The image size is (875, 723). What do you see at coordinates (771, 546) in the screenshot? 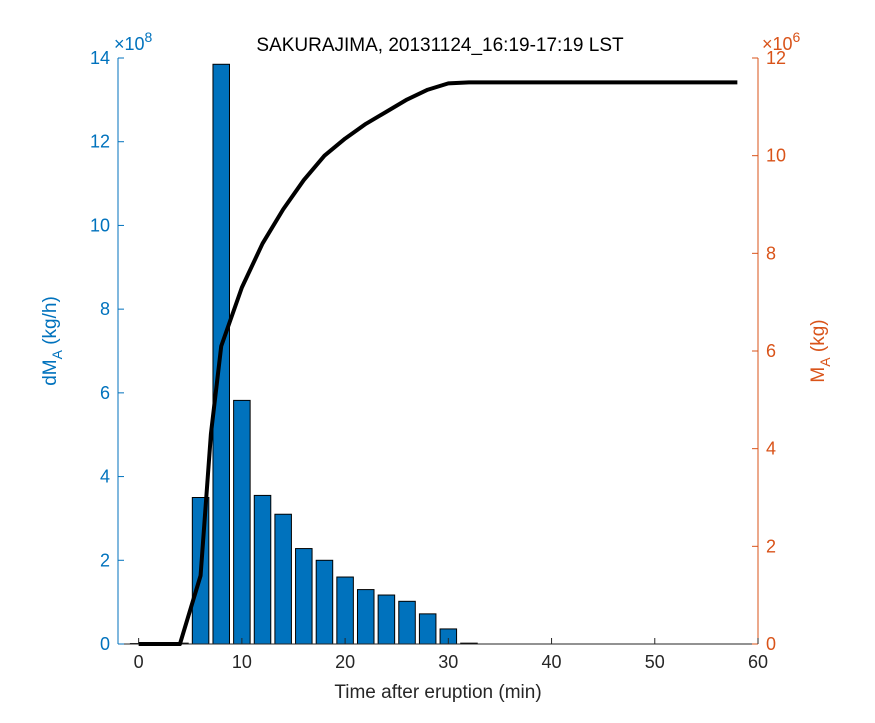
I see `right-tick-label: 2` at bounding box center [771, 546].